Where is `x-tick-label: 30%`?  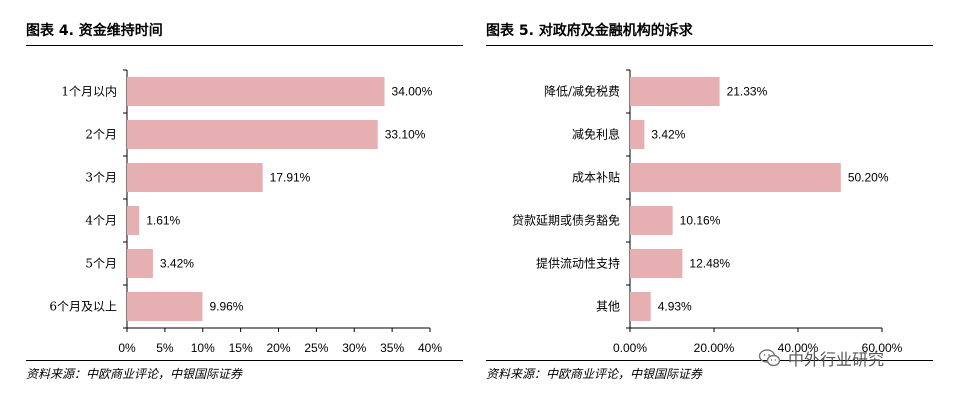 x-tick-label: 30% is located at coordinates (354, 348).